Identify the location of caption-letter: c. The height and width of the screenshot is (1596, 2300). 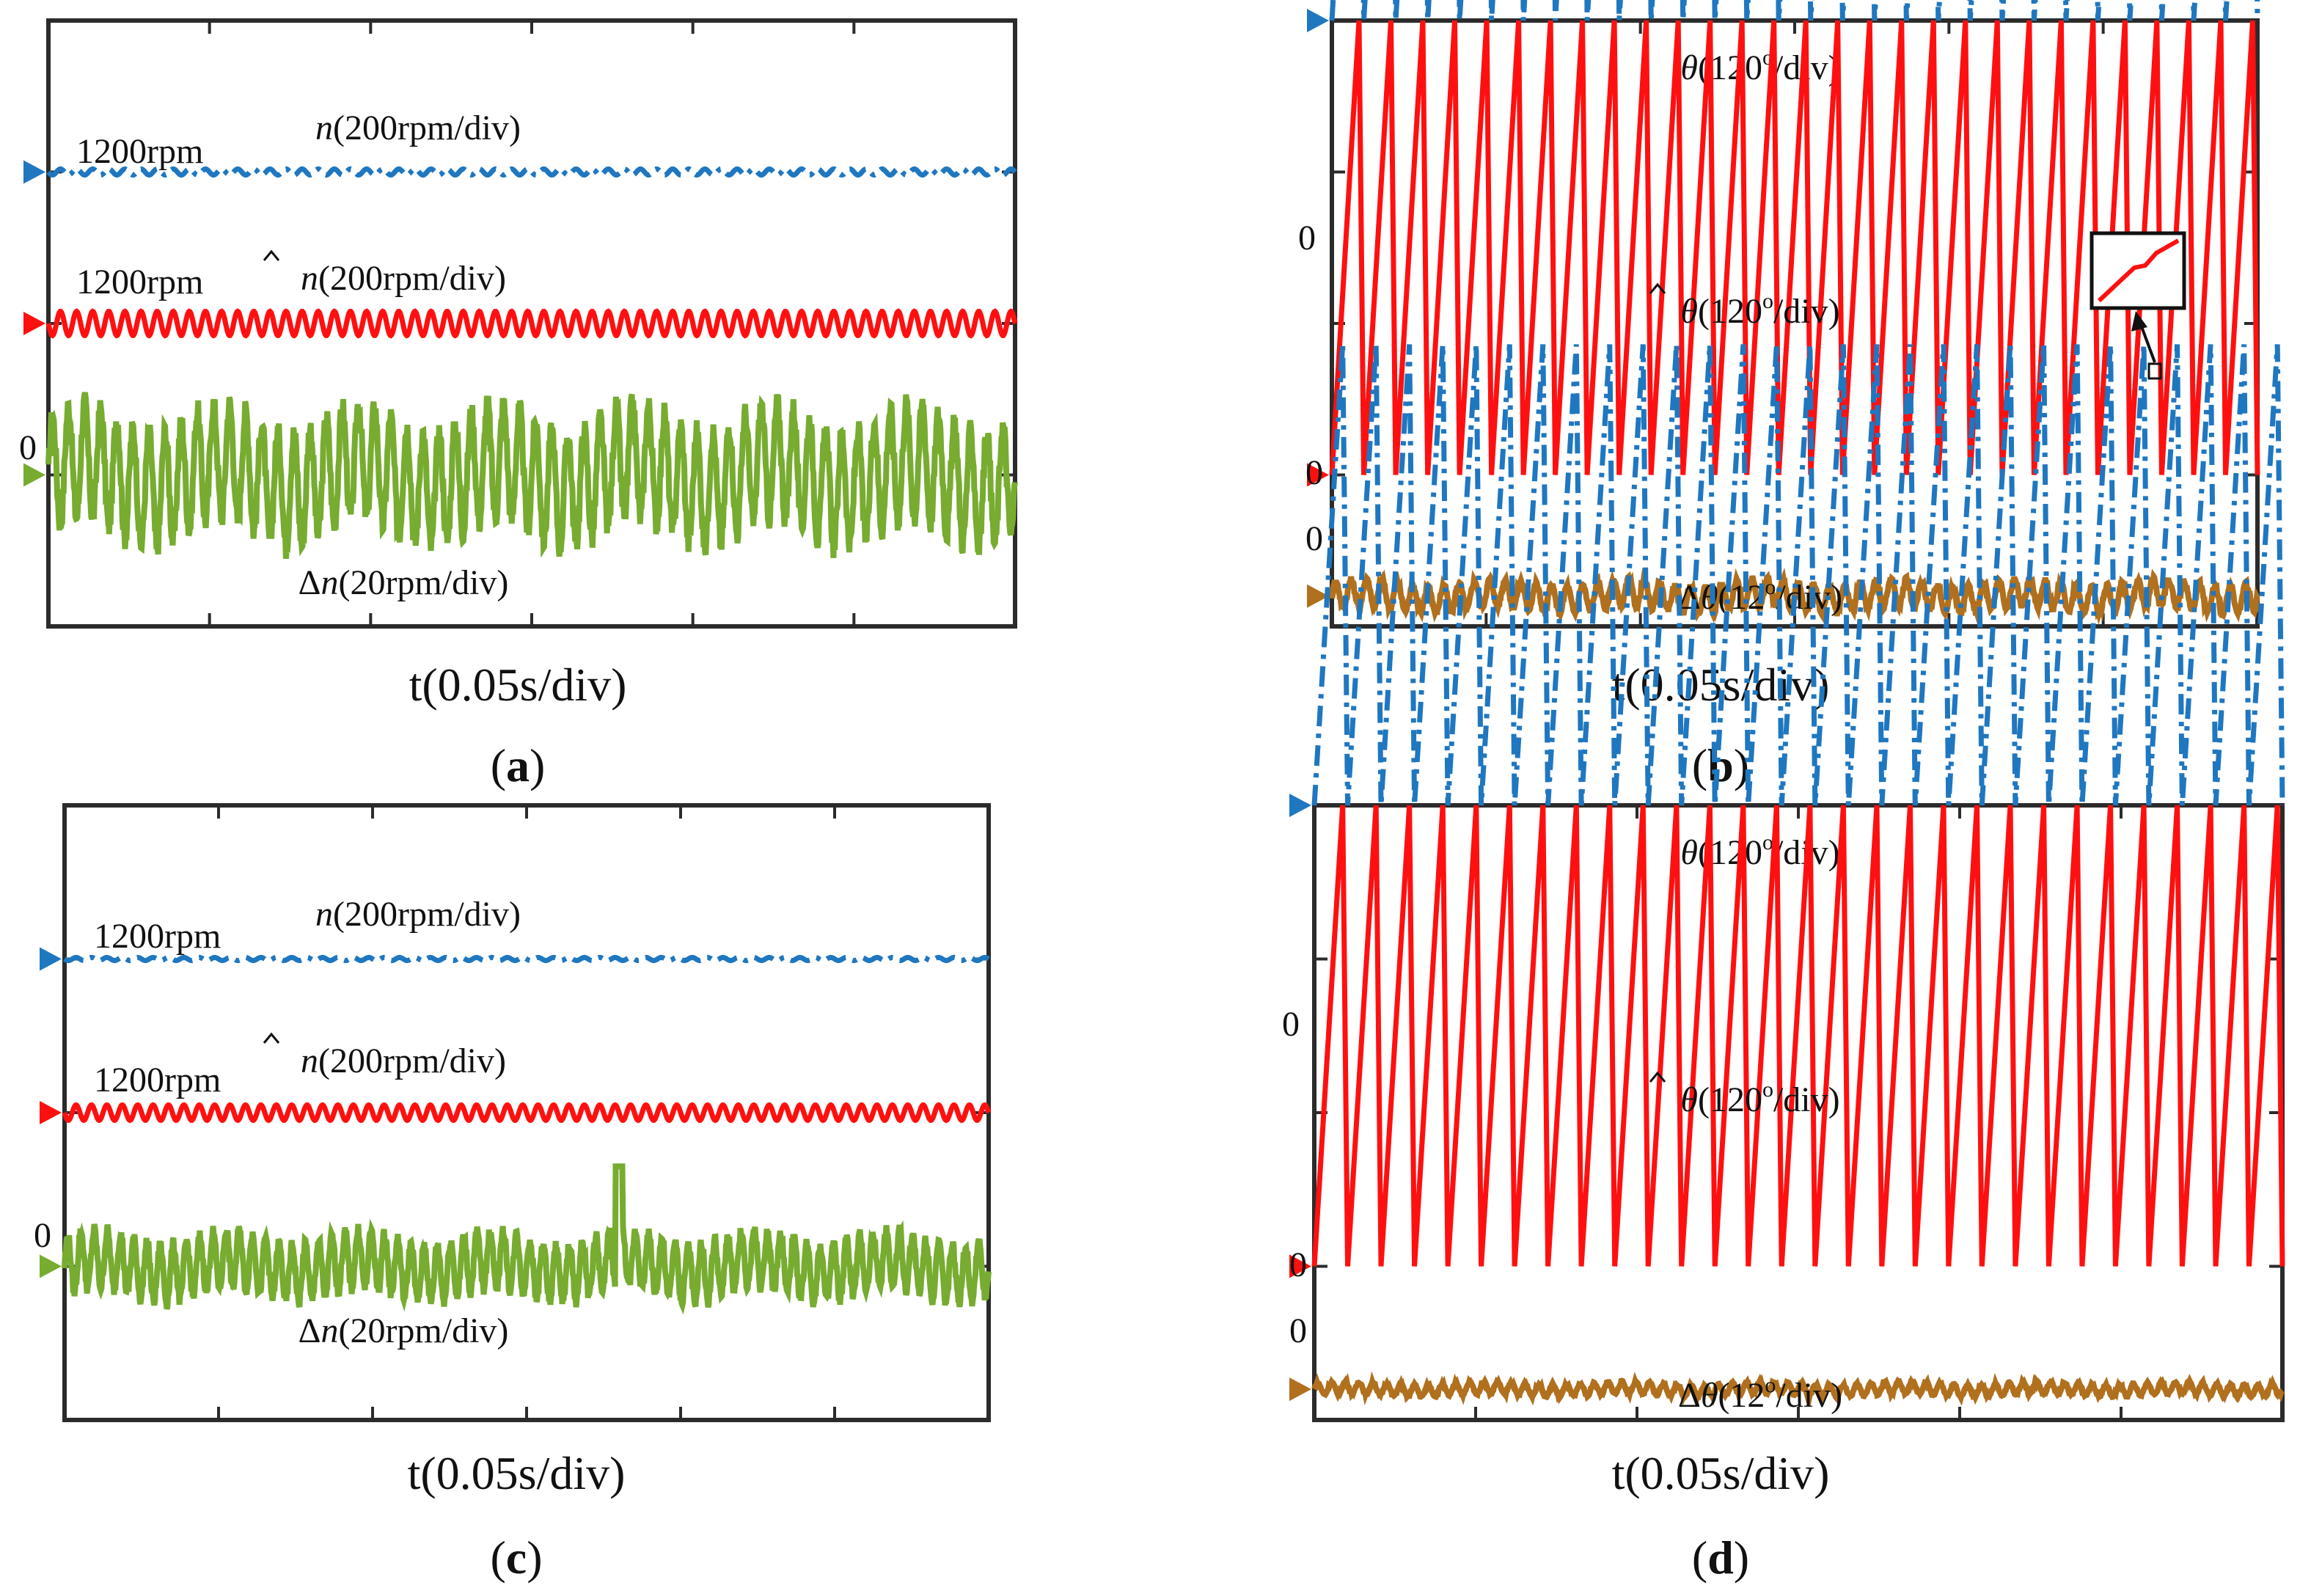
(516, 1557).